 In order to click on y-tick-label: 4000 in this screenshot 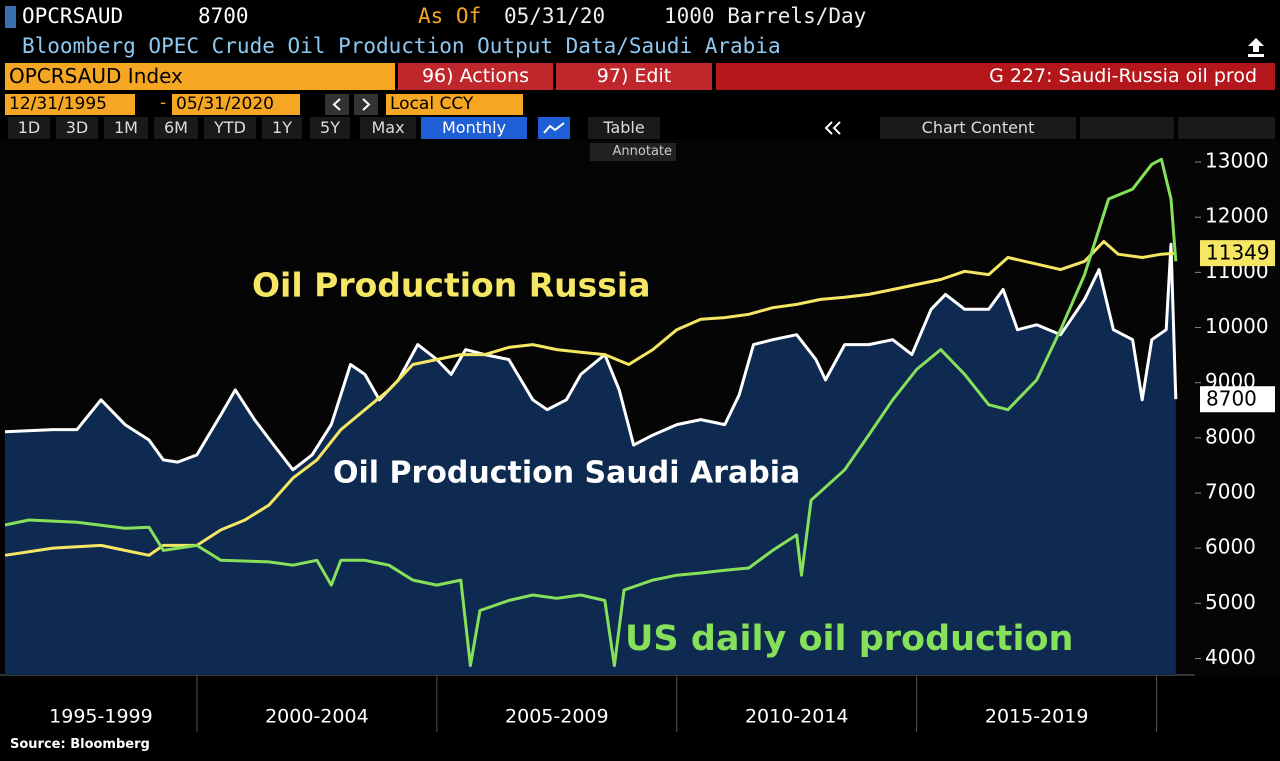, I will do `click(1230, 657)`.